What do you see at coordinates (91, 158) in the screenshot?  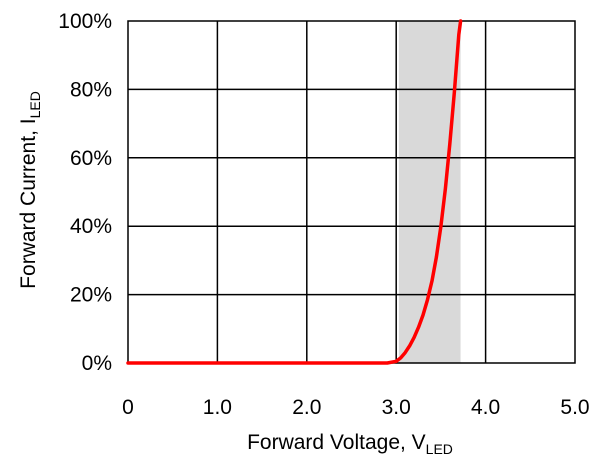 I see `y-tick-label: 60%` at bounding box center [91, 158].